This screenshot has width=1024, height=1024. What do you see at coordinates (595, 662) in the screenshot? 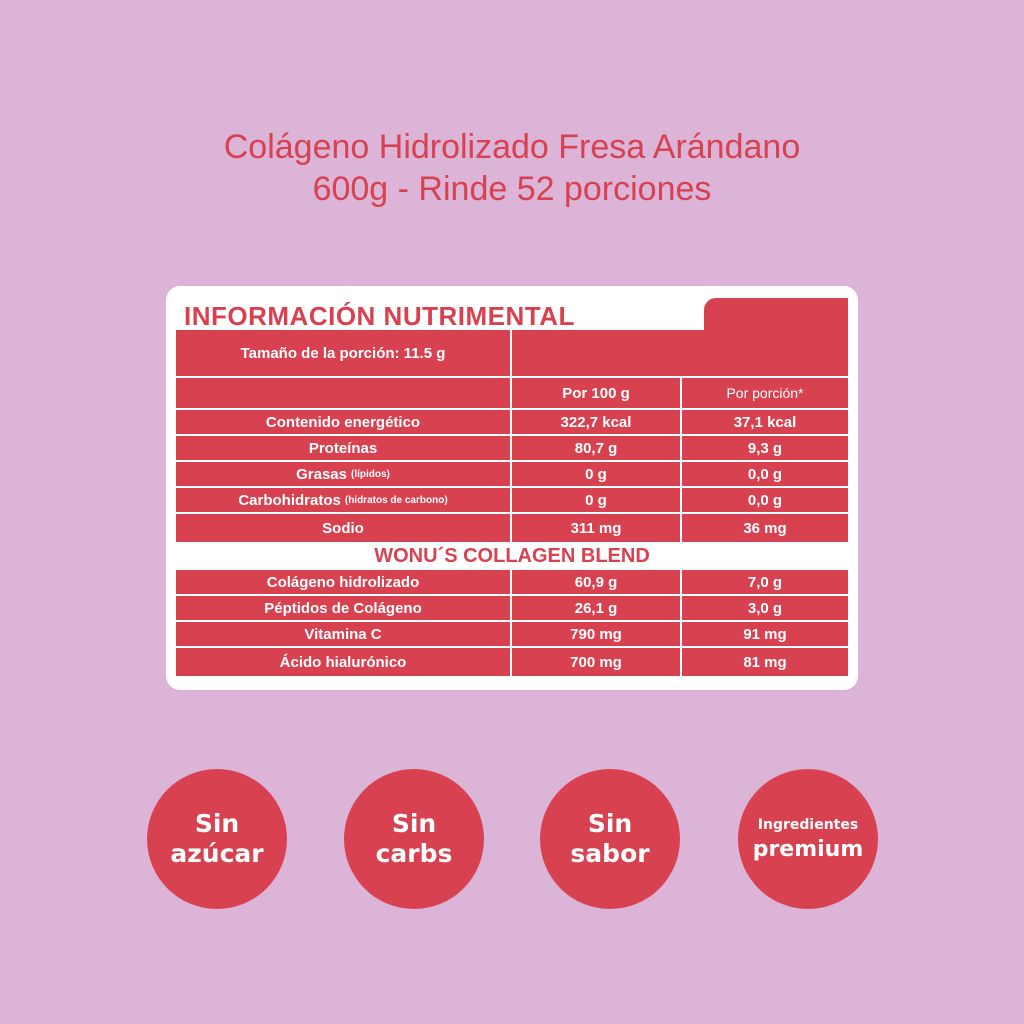
I see `blend-per100: 700 mg` at bounding box center [595, 662].